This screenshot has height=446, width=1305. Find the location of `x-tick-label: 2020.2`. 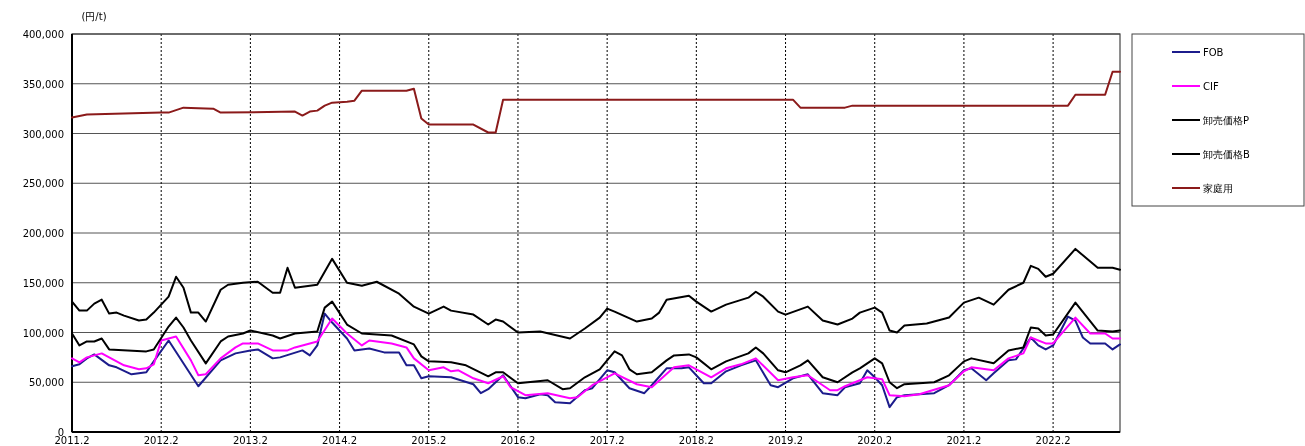

x-tick-label: 2020.2 is located at coordinates (875, 440).